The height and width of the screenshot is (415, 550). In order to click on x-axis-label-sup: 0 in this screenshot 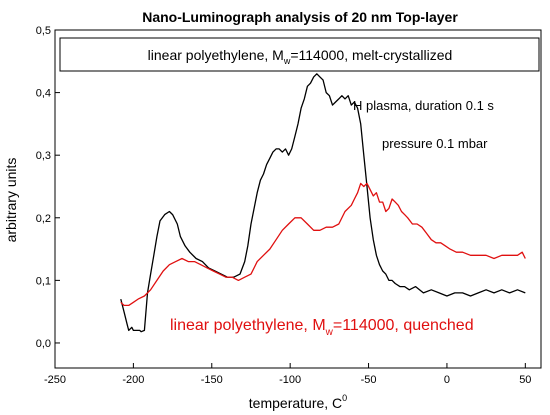, I will do `click(344, 398)`.